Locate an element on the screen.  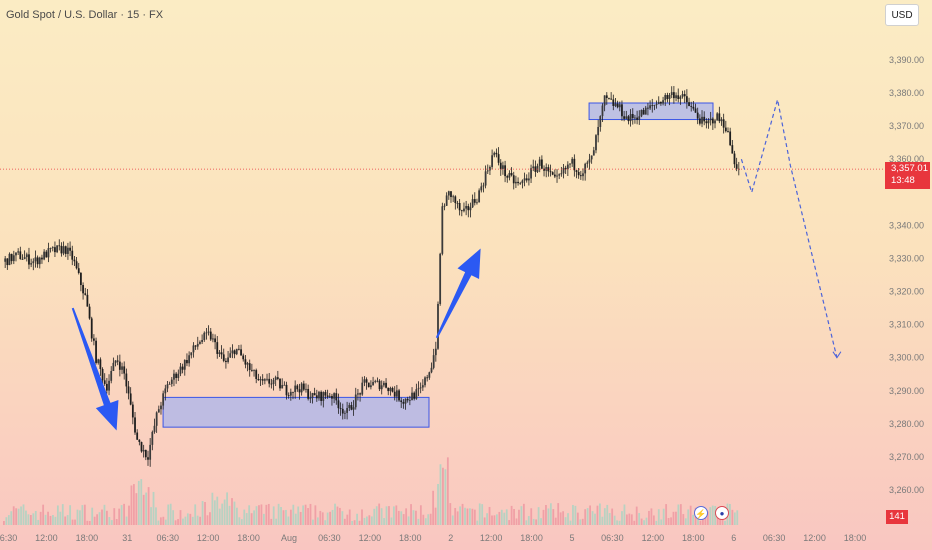
currency-button: USD is located at coordinates (902, 15).